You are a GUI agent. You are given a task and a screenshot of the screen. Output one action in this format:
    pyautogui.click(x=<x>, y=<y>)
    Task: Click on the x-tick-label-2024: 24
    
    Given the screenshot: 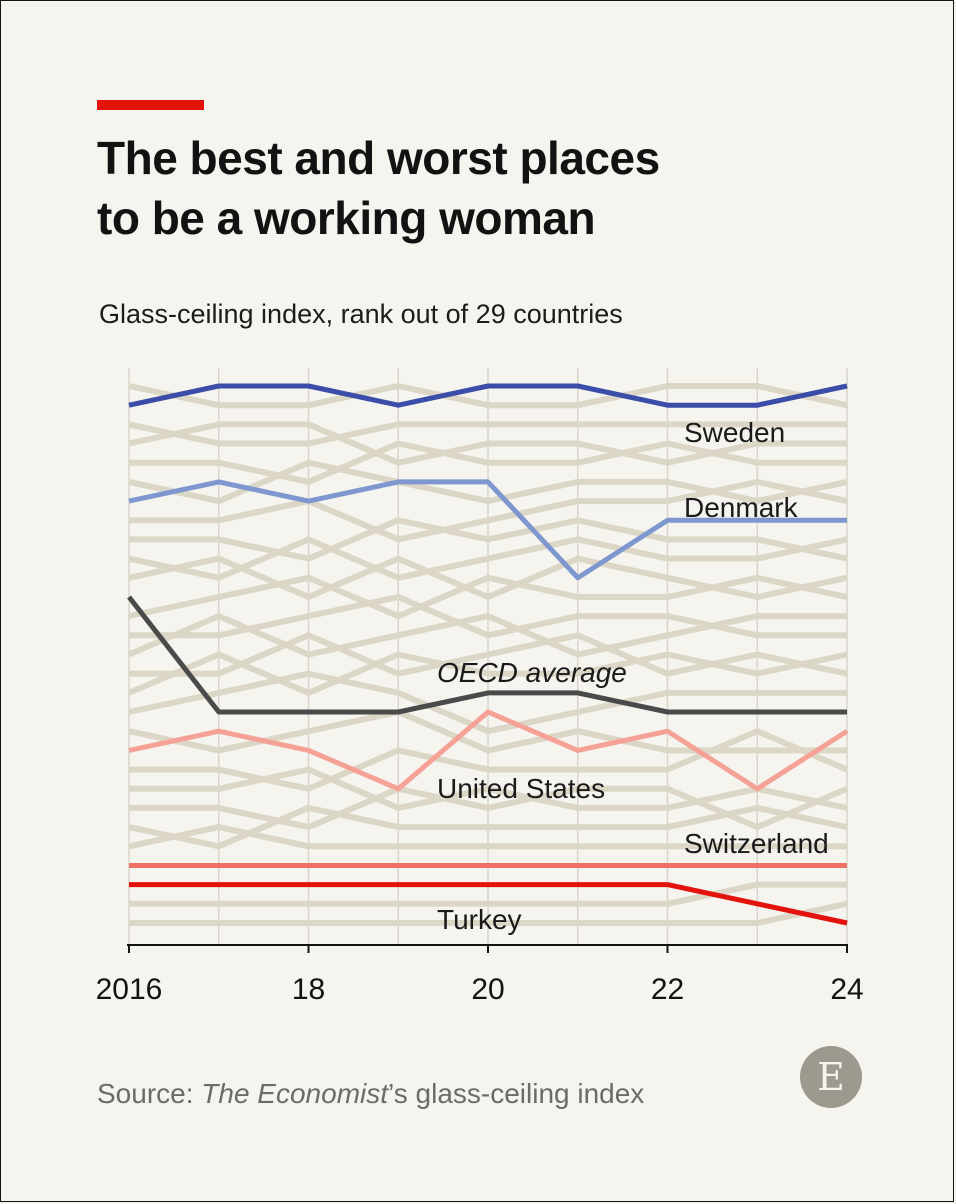 What is the action you would take?
    pyautogui.click(x=846, y=989)
    